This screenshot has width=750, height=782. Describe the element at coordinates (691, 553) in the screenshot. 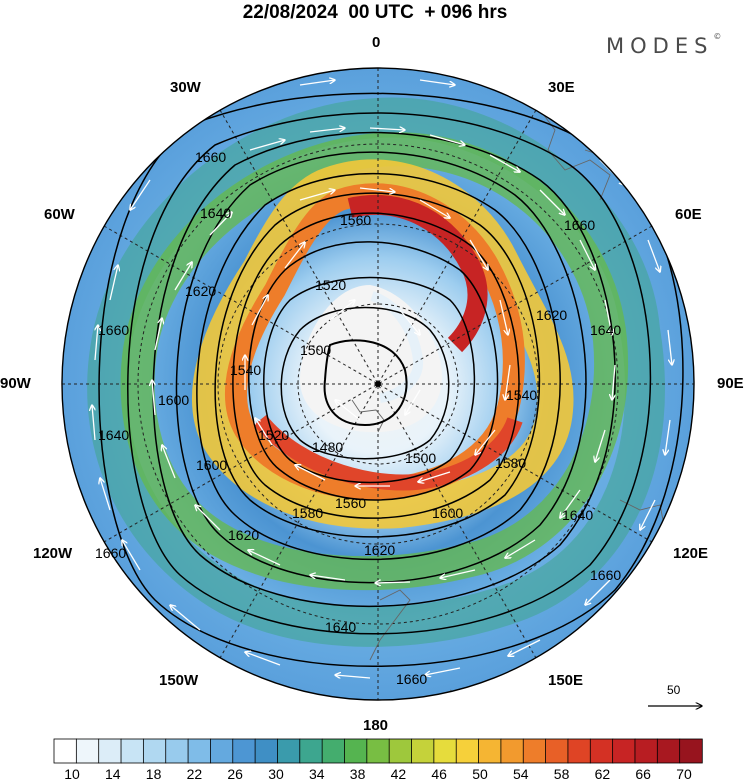

I see `lon-label-120e: 120E` at that location.